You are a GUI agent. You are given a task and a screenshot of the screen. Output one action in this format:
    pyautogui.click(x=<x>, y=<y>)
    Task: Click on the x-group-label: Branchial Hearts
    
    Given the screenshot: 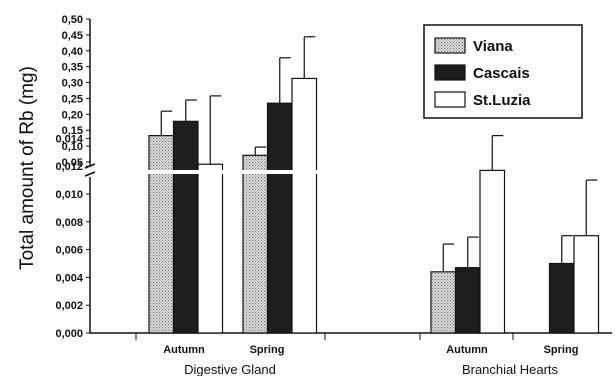 What is the action you would take?
    pyautogui.click(x=510, y=369)
    